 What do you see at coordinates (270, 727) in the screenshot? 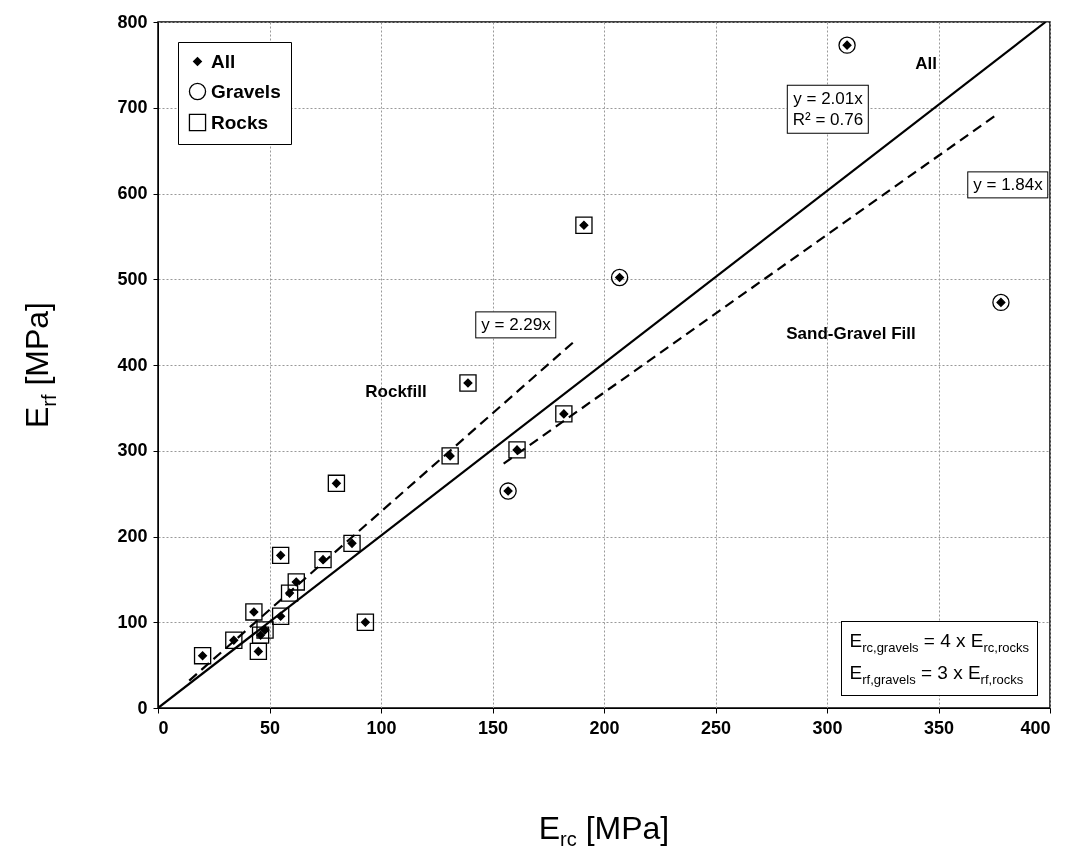
I see `x-tick-label: 50` at bounding box center [270, 727].